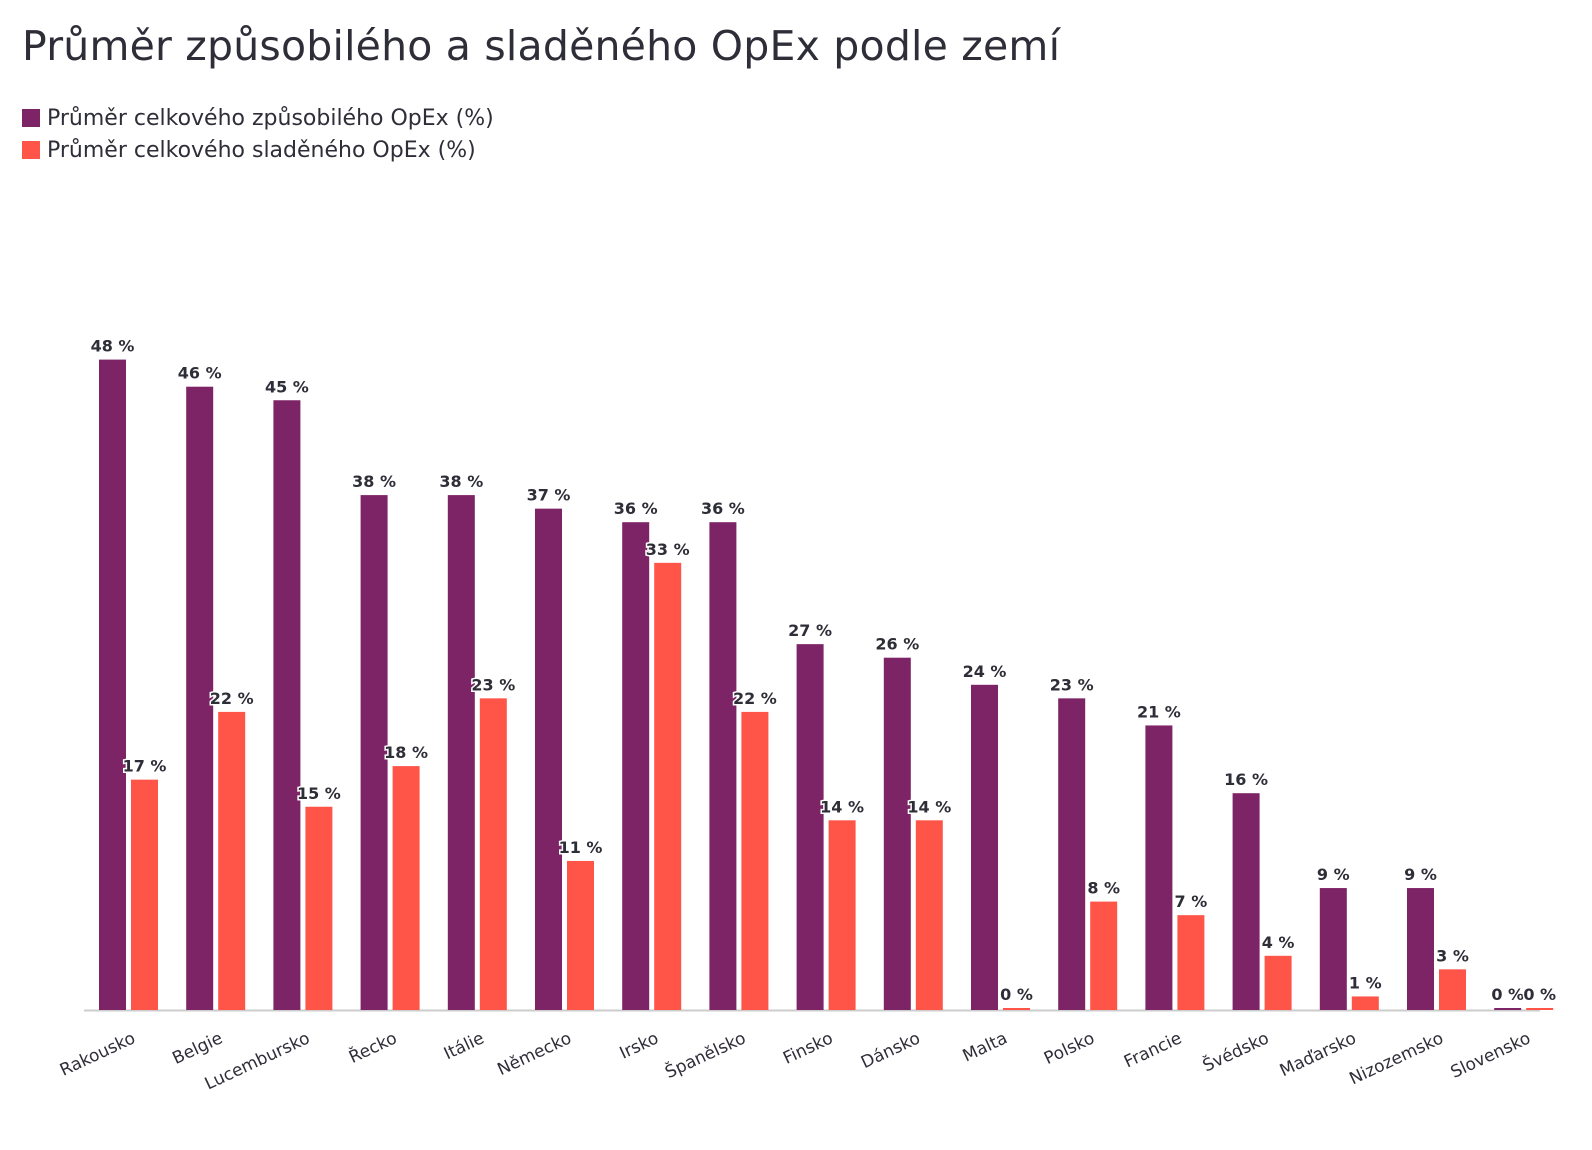  Describe the element at coordinates (287, 386) in the screenshot. I see `data-label-eligible: 45 %` at that location.